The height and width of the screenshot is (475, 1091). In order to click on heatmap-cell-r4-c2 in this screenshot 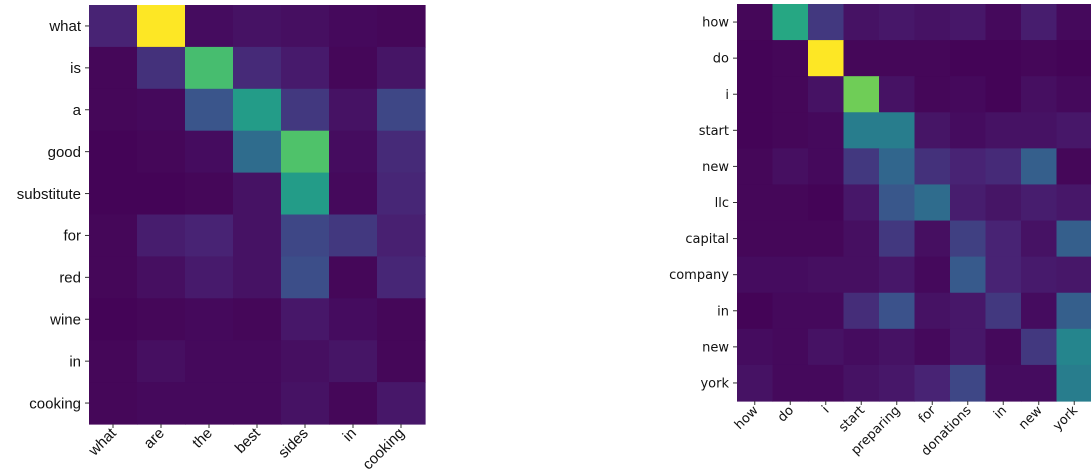, I will do `click(826, 167)`.